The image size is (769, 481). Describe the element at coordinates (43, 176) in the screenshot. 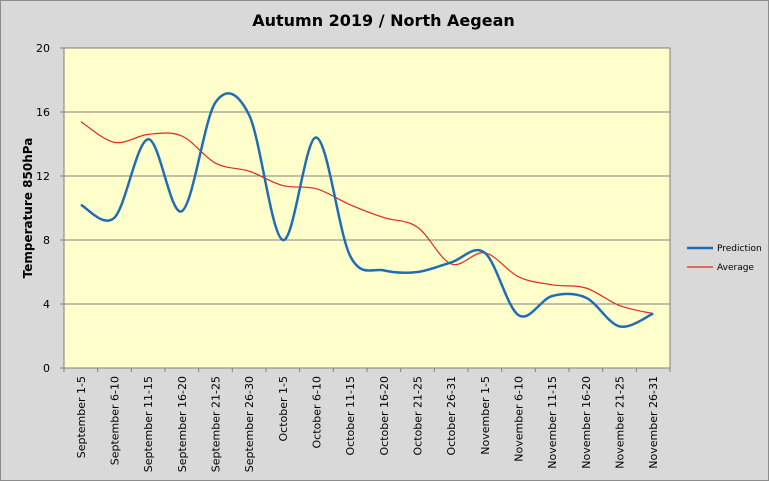

I see `y-tick-label: 12` at that location.